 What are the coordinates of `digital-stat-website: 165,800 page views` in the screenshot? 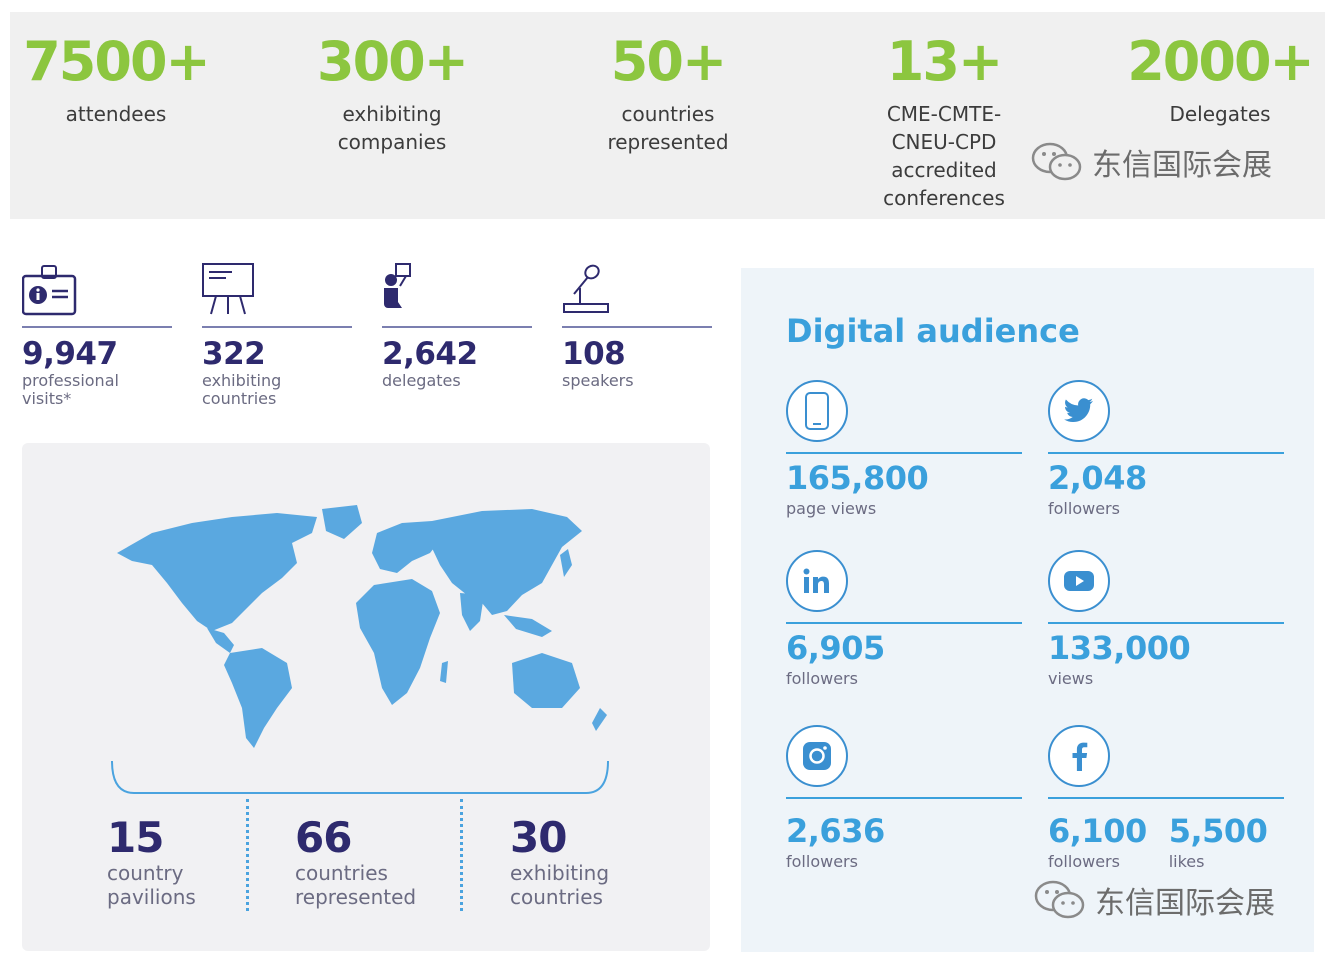 It's located at (904, 449).